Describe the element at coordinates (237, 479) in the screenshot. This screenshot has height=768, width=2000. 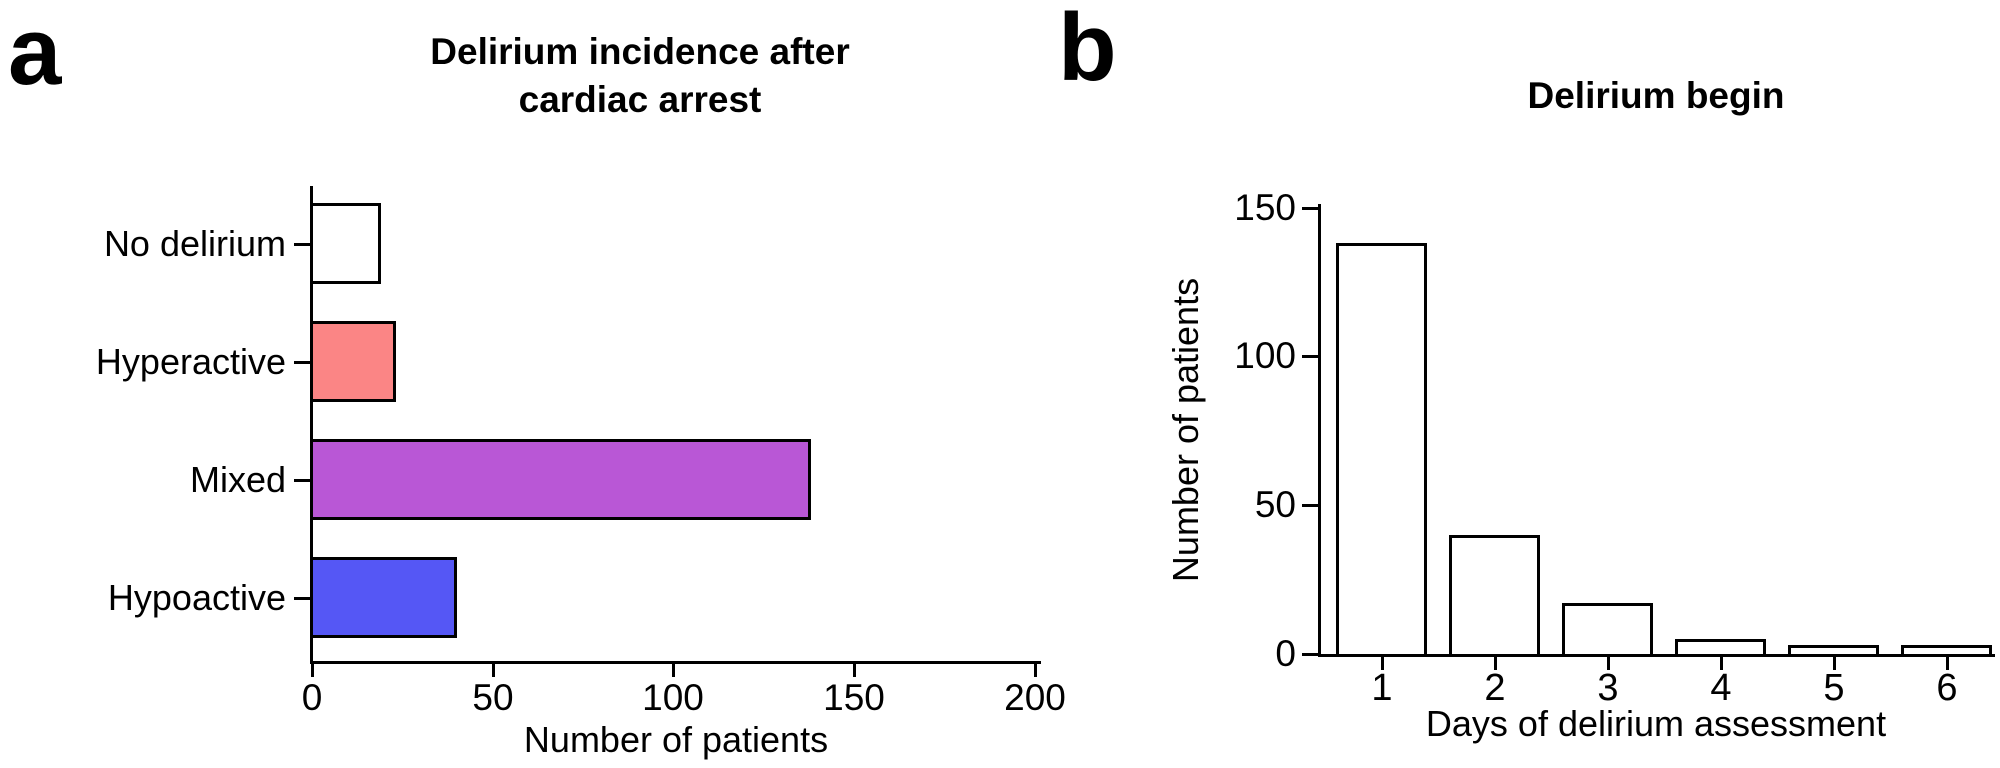
I see `chart-a-category-label: Mixed` at that location.